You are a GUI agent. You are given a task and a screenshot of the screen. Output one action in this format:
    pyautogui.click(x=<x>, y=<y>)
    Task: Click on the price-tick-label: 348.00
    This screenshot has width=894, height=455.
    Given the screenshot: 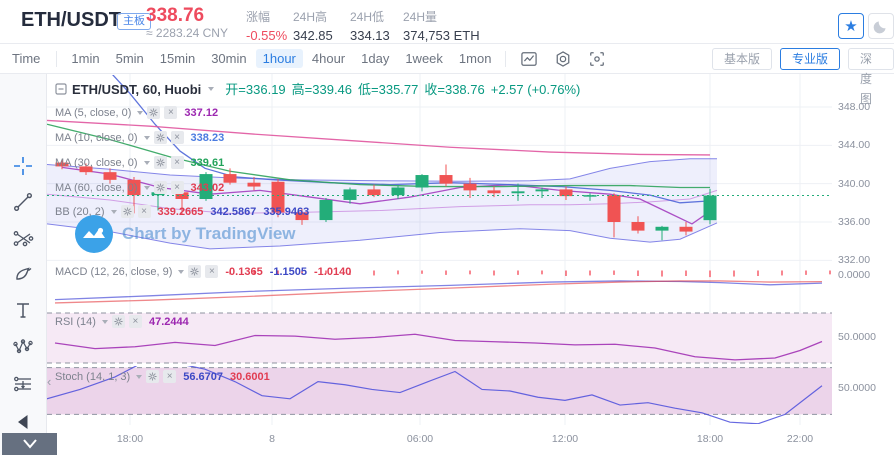 What is the action you would take?
    pyautogui.click(x=854, y=107)
    